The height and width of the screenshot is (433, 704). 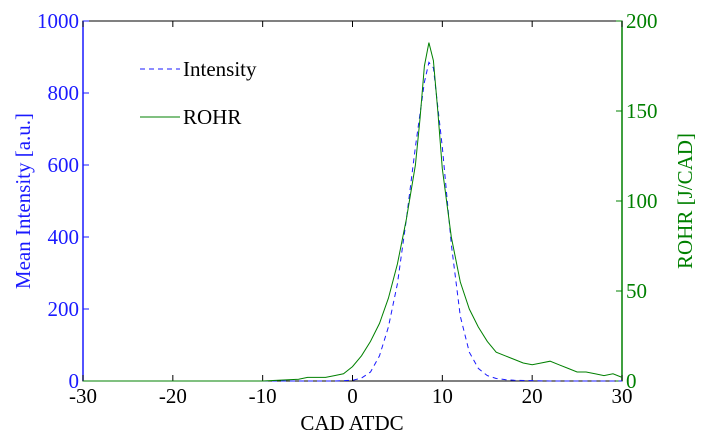 What do you see at coordinates (64, 165) in the screenshot?
I see `left-y-tick-label: 600` at bounding box center [64, 165].